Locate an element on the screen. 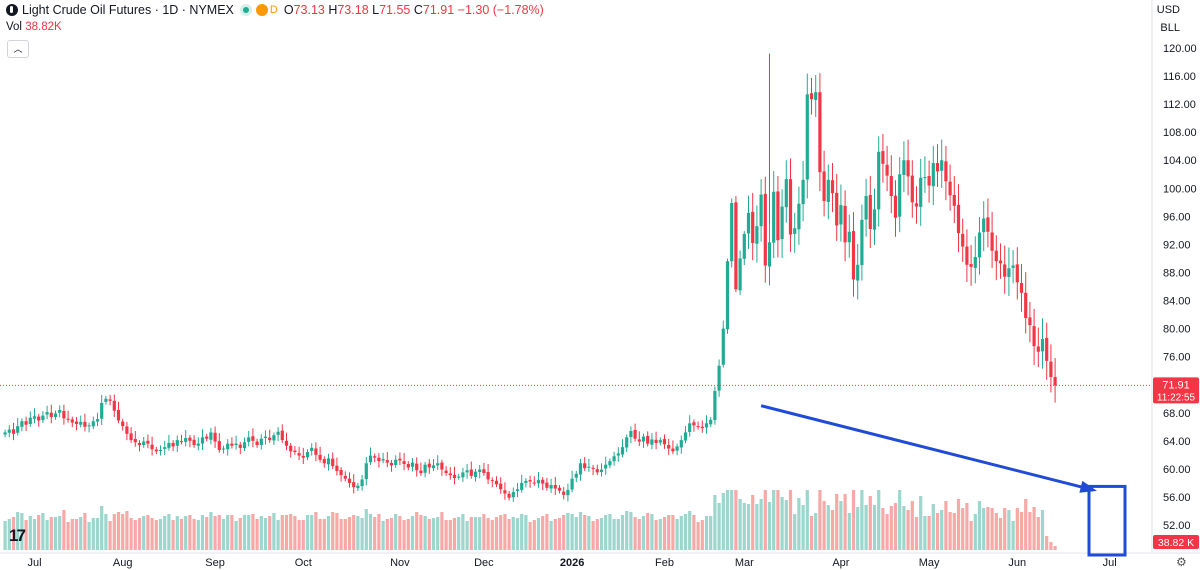 This screenshot has width=1200, height=570. currency-label: USD is located at coordinates (1168, 10).